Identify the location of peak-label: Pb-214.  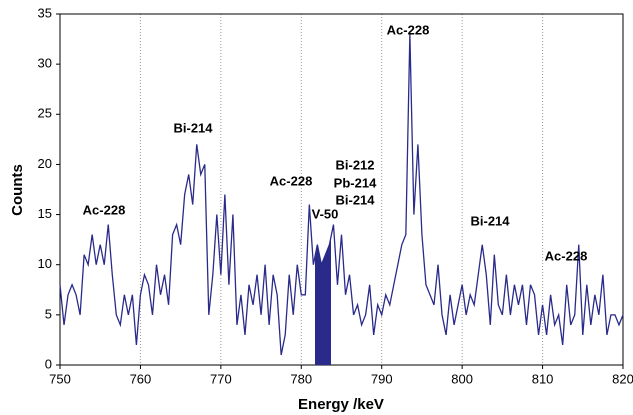
(355, 182).